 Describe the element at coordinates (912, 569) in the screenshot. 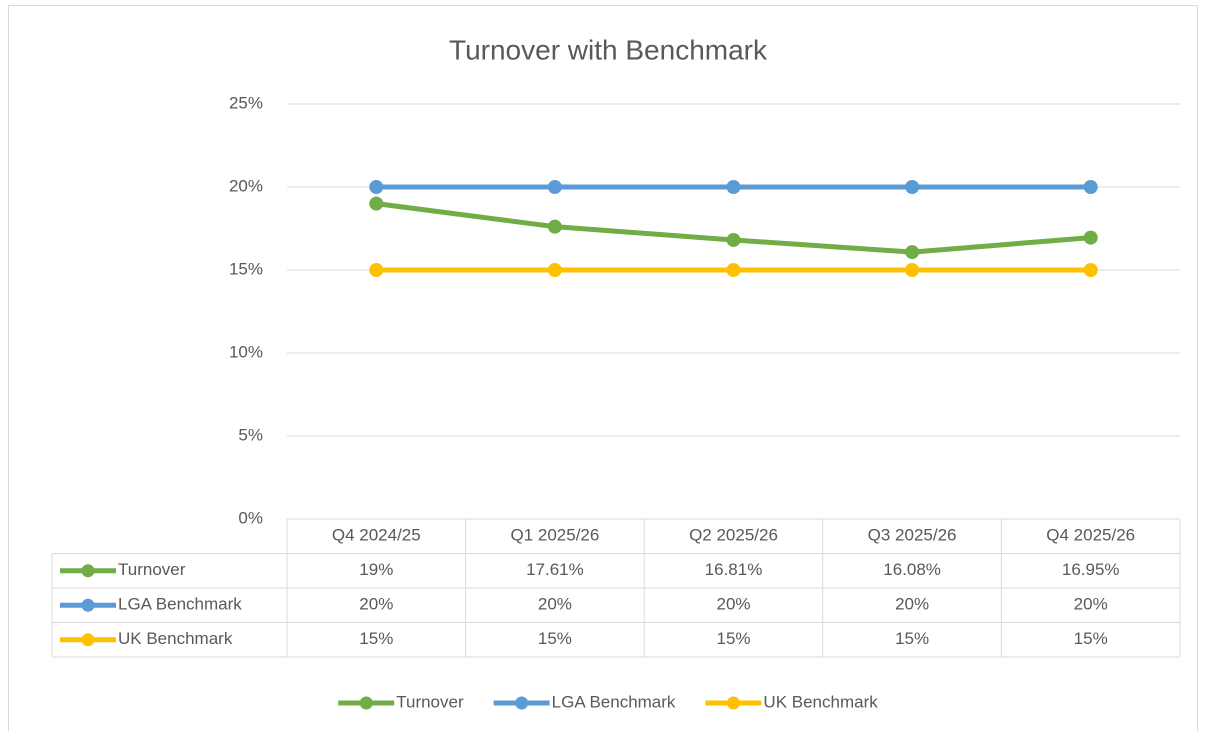

I see `table-cell: 16.08%` at that location.